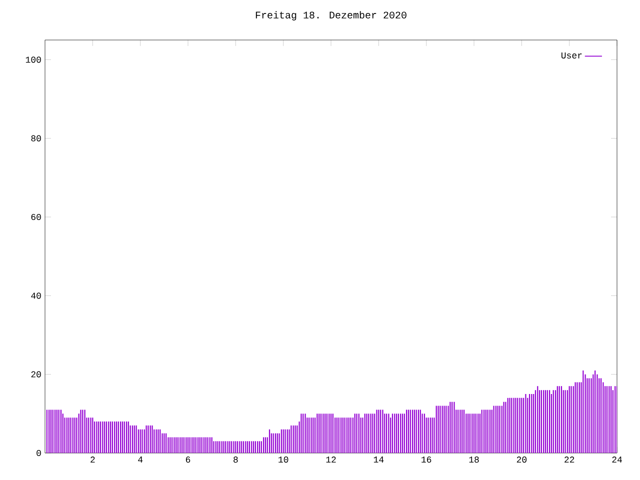 This screenshot has width=640, height=480. I want to click on x-tick-label: 18, so click(474, 459).